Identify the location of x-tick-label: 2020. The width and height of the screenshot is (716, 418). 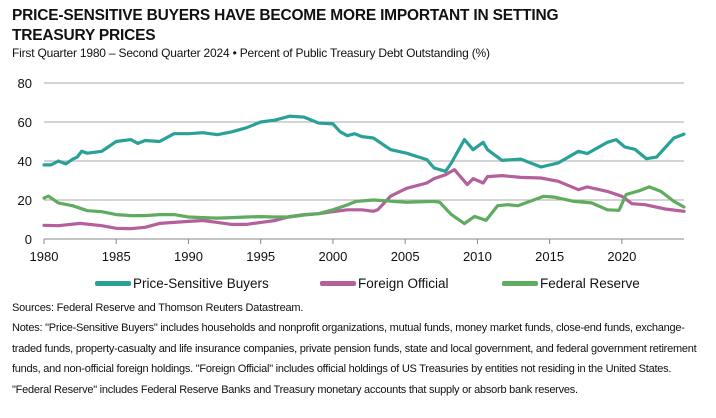
(621, 256).